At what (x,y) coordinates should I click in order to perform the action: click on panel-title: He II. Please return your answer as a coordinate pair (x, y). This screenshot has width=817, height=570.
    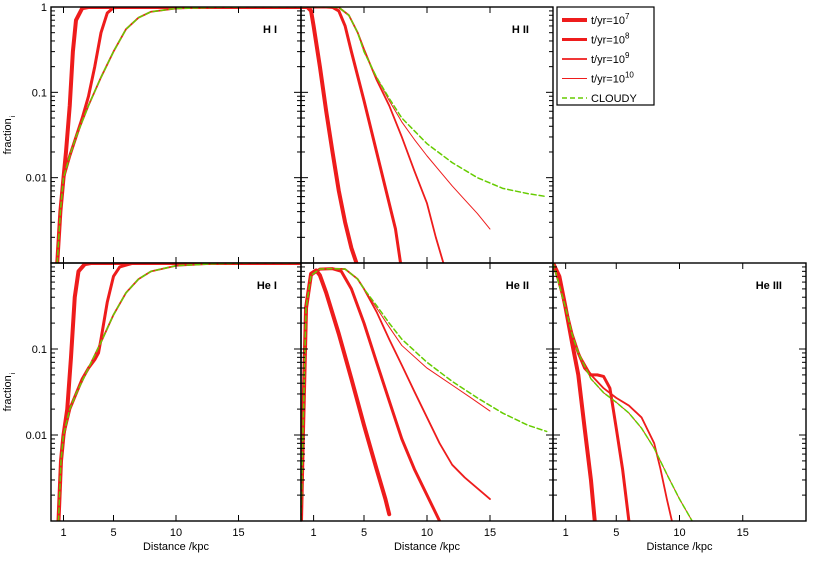
    Looking at the image, I should click on (517, 286).